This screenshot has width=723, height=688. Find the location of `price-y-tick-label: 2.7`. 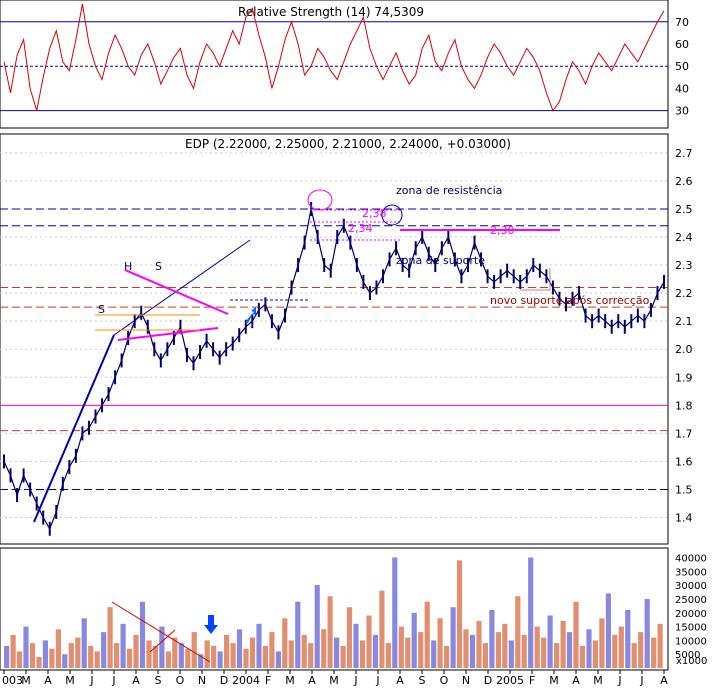

price-y-tick-label: 2.7 is located at coordinates (684, 153).